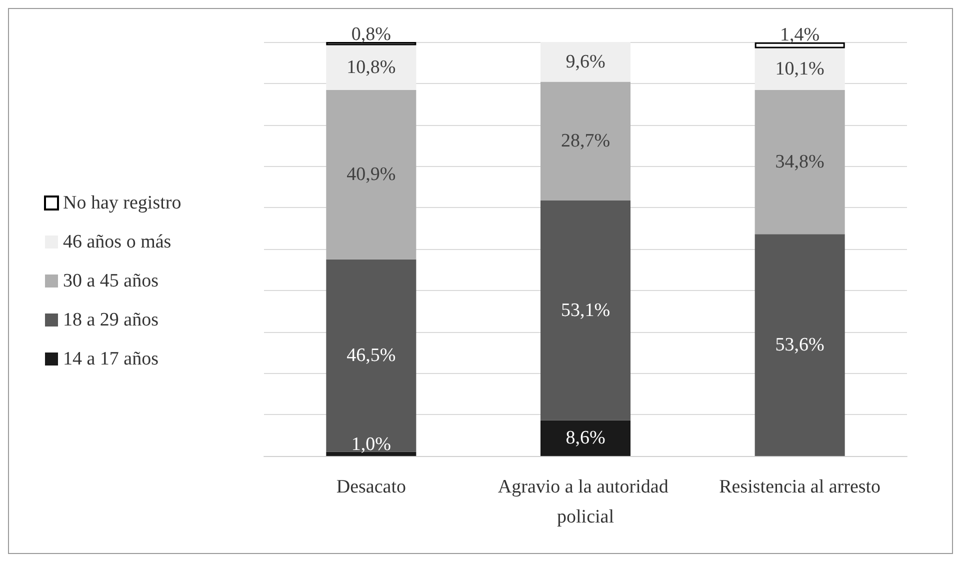  I want to click on legend-label: 18 a 29 años, so click(111, 320).